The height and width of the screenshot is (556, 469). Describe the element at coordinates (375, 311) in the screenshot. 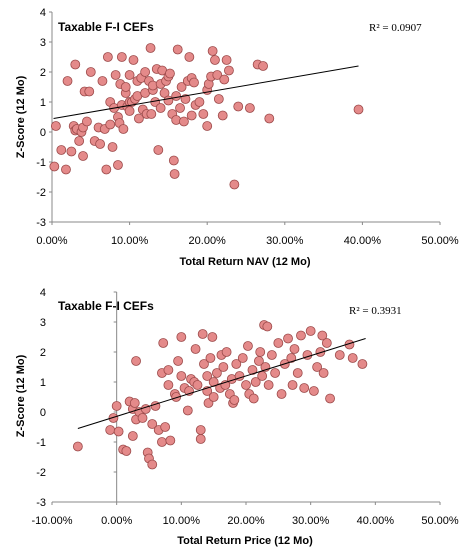

I see `r-squared-label: R² = 0.3931` at that location.